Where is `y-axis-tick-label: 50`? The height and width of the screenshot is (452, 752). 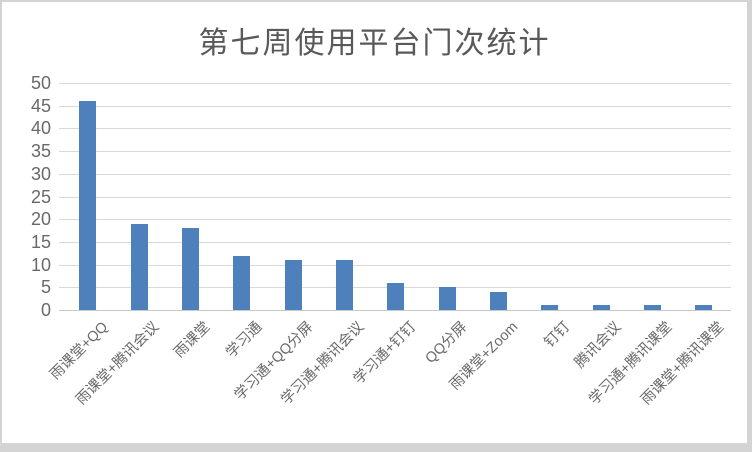 y-axis-tick-label: 50 is located at coordinates (40, 83).